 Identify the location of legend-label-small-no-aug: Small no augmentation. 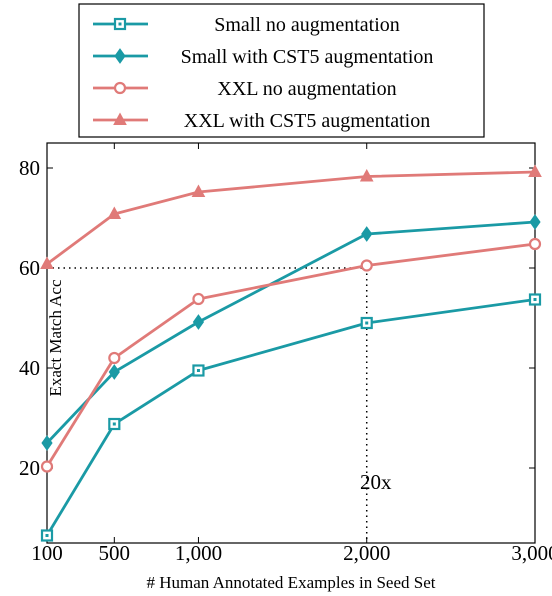
(307, 25).